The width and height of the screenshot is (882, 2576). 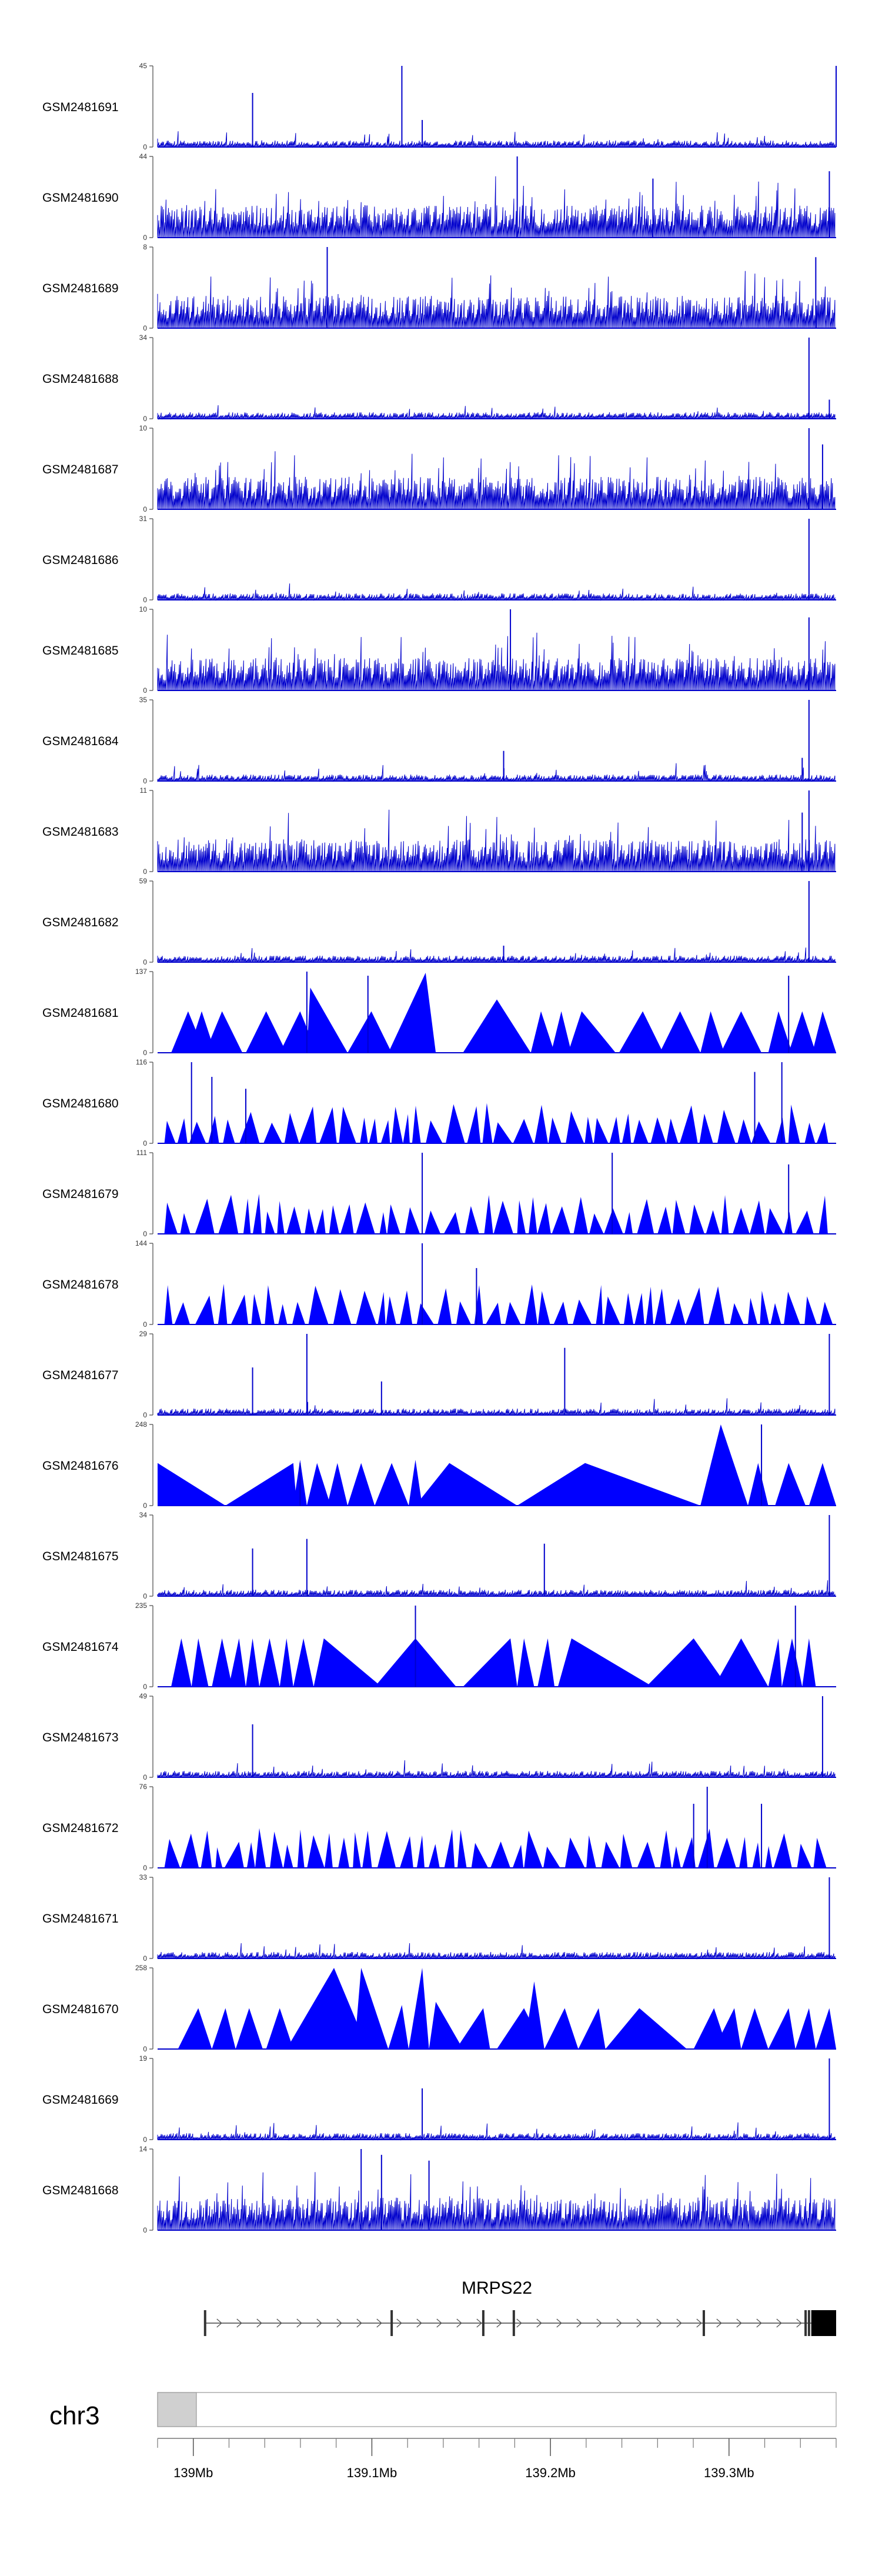 I want to click on track-label: GSM2481676, so click(x=80, y=1466).